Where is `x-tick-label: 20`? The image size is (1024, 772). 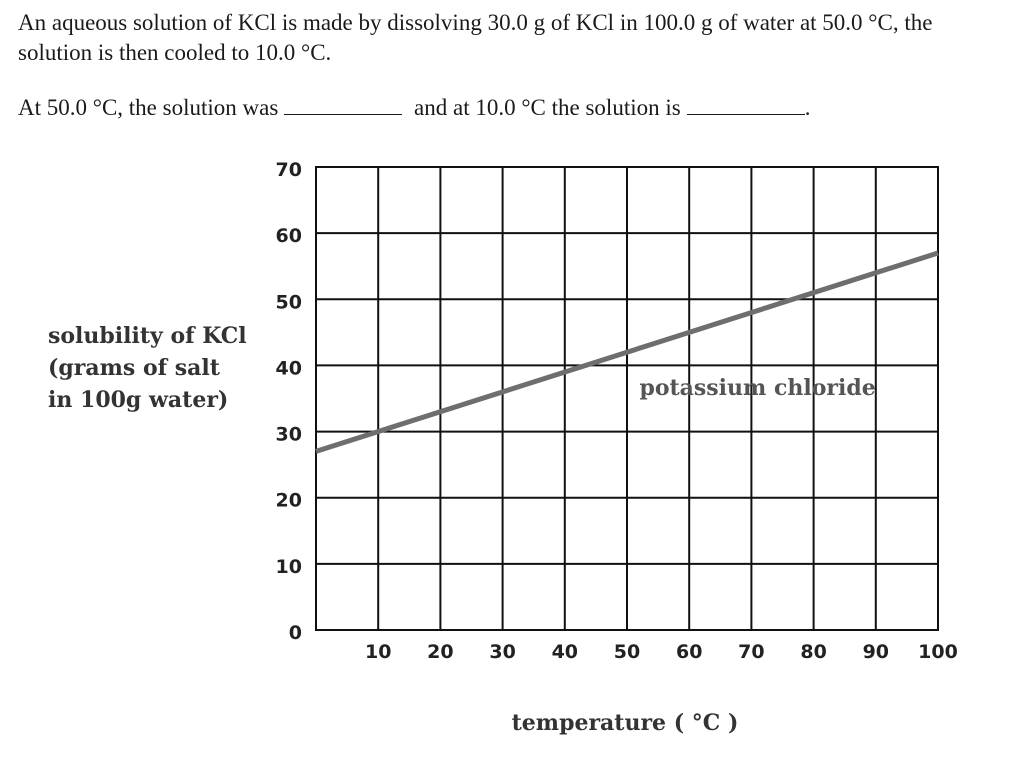 x-tick-label: 20 is located at coordinates (440, 652).